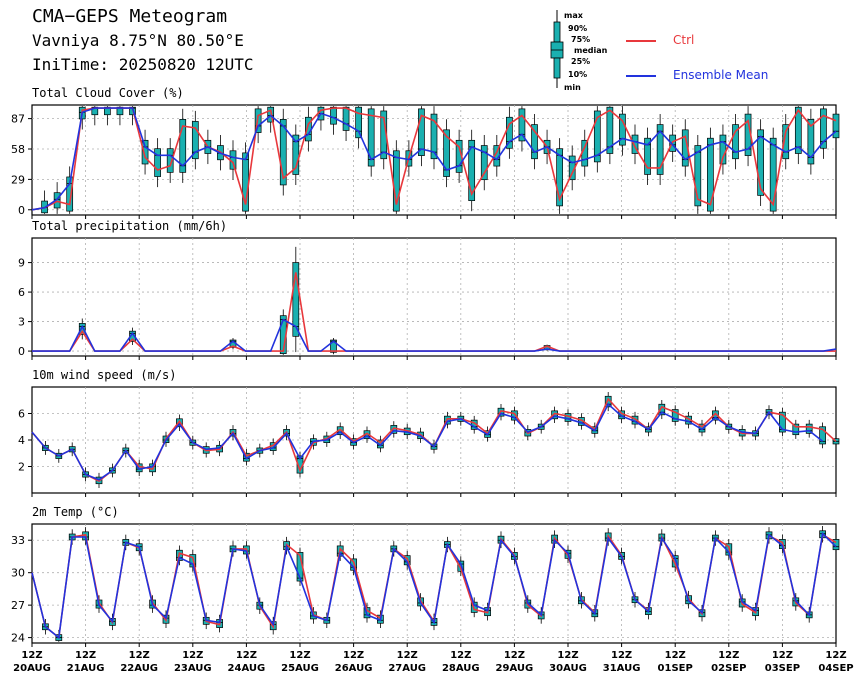 The width and height of the screenshot is (860, 679). What do you see at coordinates (32, 668) in the screenshot?
I see `x-tick-label-date: 20AUG` at bounding box center [32, 668].